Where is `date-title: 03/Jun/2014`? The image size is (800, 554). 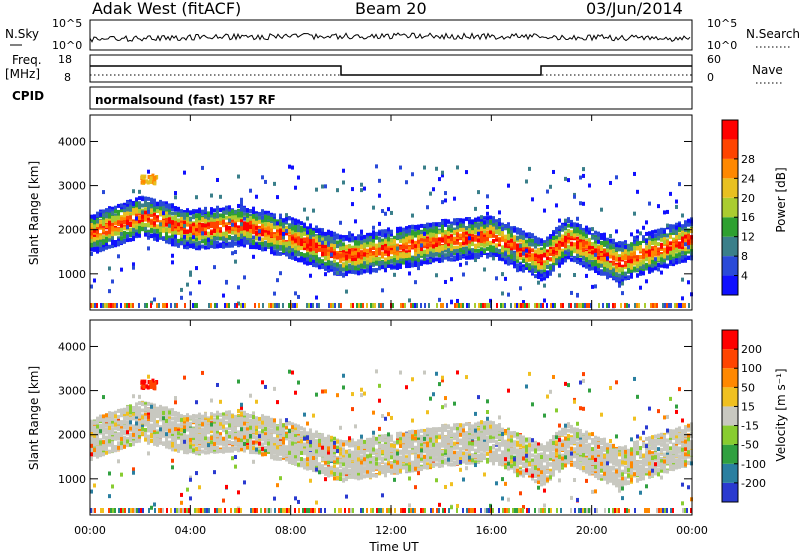
date-title: 03/Jun/2014 is located at coordinates (634, 9).